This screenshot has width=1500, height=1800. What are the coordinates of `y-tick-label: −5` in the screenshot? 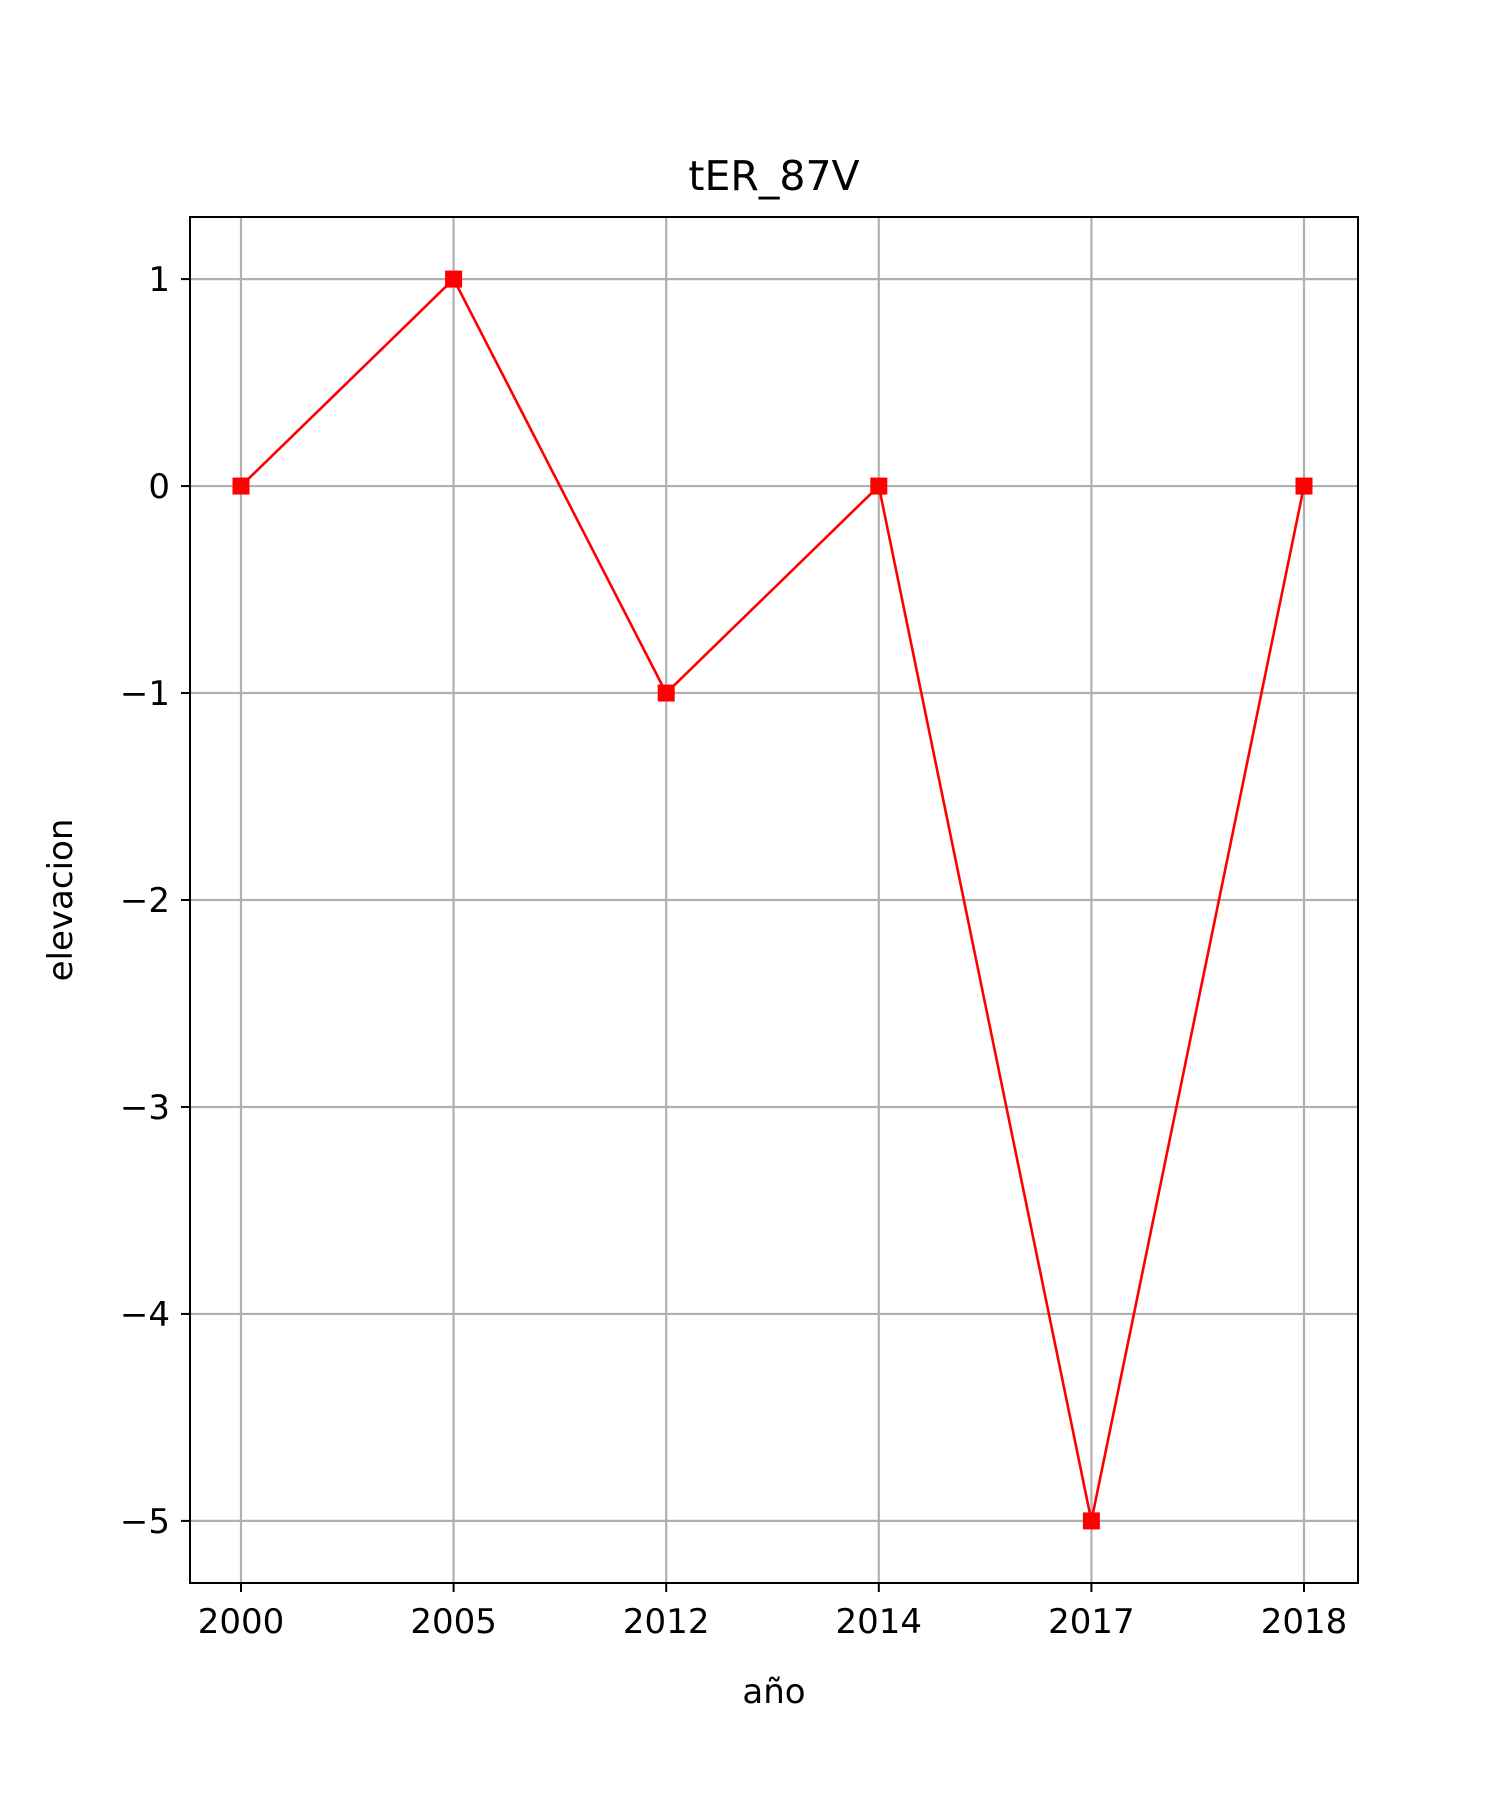 It's located at (145, 1522).